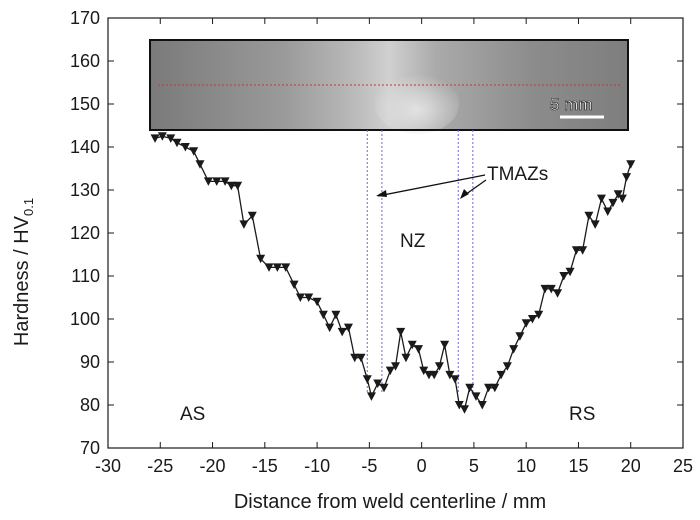 The height and width of the screenshot is (520, 700). Describe the element at coordinates (22, 280) in the screenshot. I see `y-axis-title-main: Hardness / HV` at that location.